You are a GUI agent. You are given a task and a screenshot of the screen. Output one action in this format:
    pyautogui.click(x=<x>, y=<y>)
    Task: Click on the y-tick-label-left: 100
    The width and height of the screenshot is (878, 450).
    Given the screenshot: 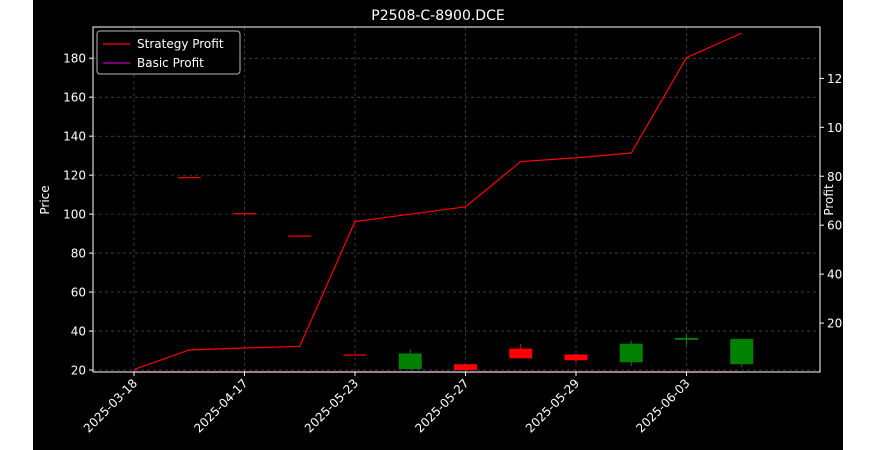 What is the action you would take?
    pyautogui.click(x=74, y=215)
    